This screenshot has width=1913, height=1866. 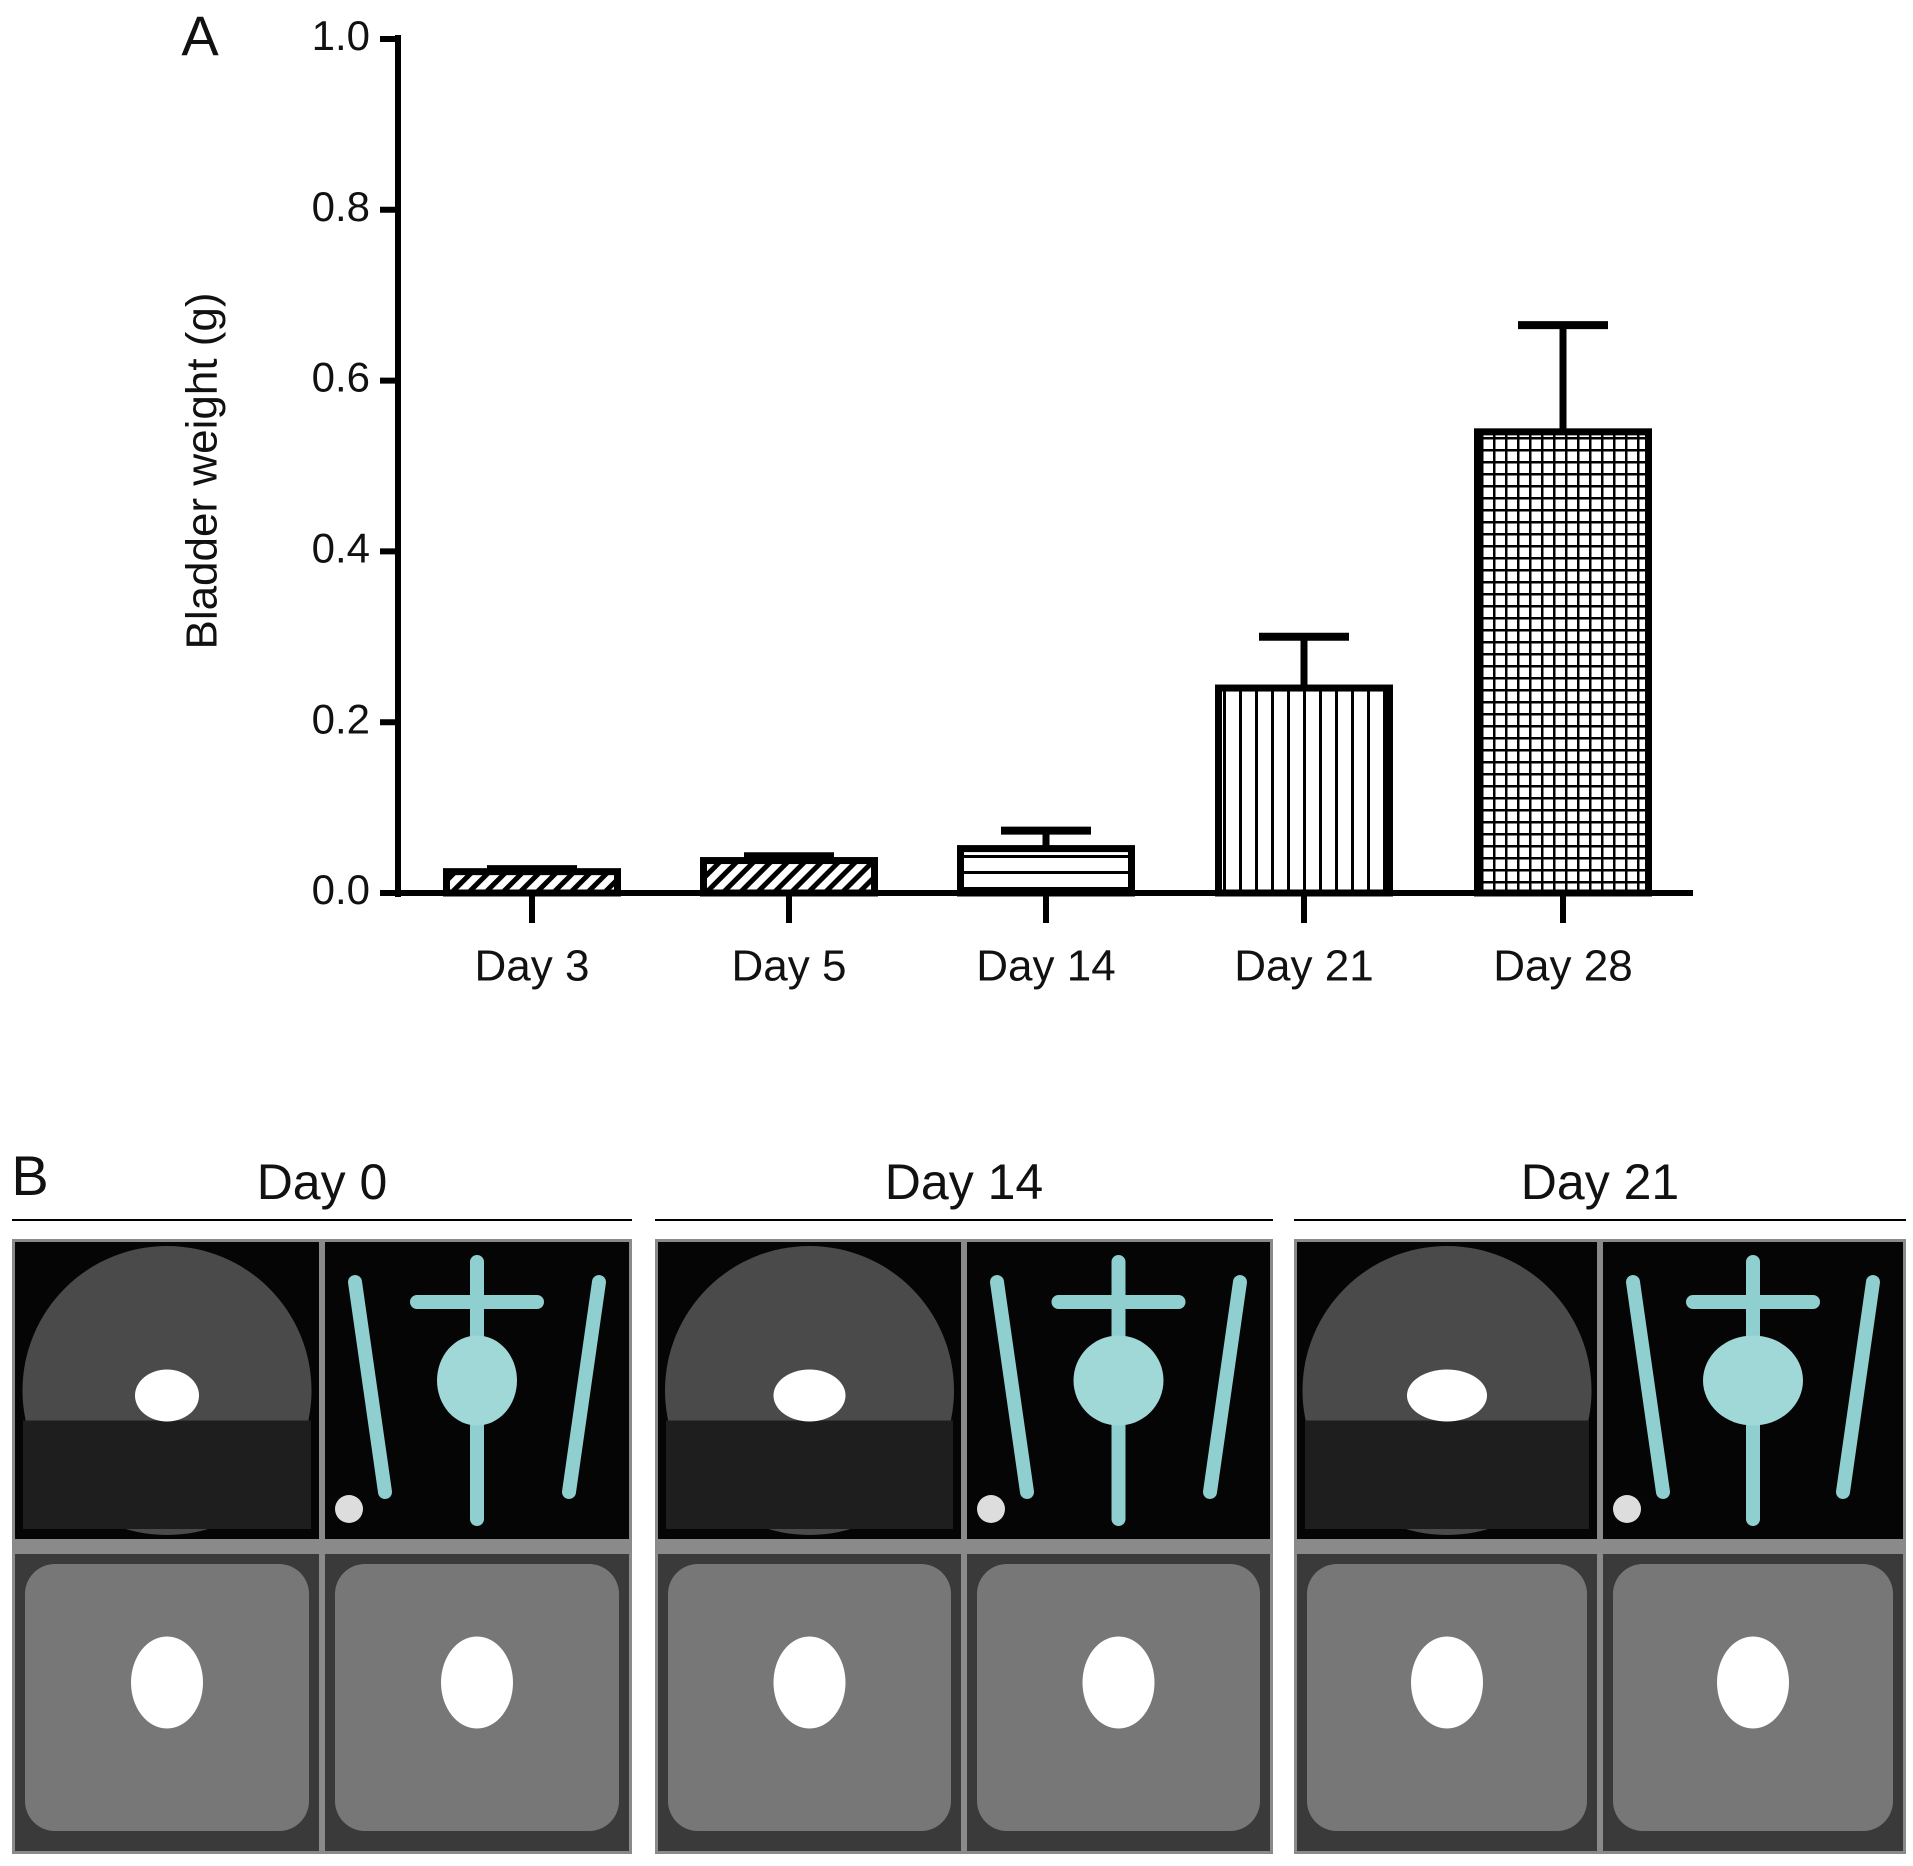 What do you see at coordinates (1562, 966) in the screenshot?
I see `x-tick-label: Day 28` at bounding box center [1562, 966].